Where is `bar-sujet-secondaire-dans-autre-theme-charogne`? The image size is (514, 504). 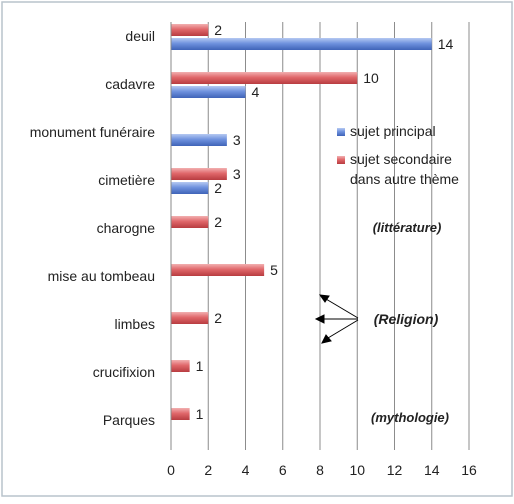 bar-sujet-secondaire-dans-autre-theme-charogne is located at coordinates (190, 222).